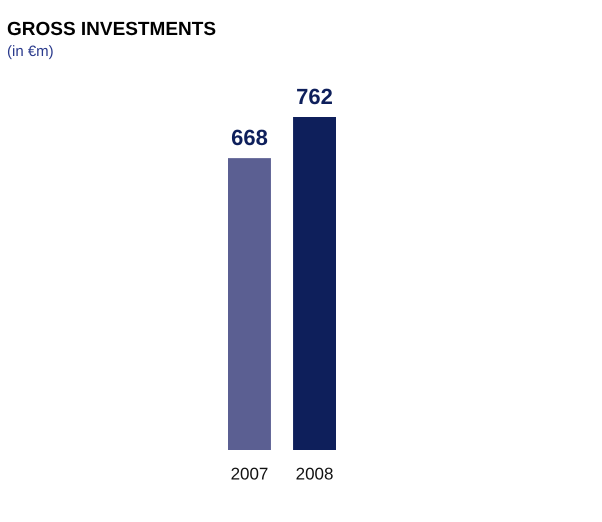 This screenshot has height=522, width=602. Describe the element at coordinates (111, 29) in the screenshot. I see `chart-title: GROSS INVESTMENTS` at that location.